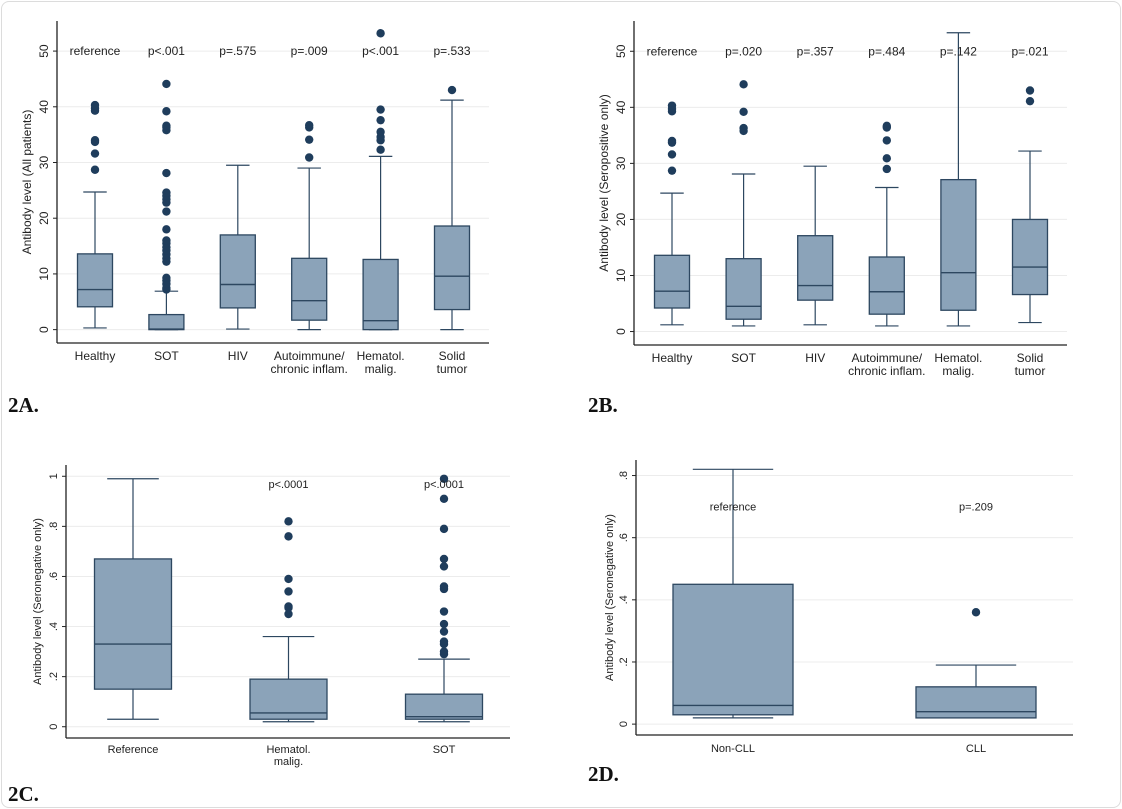 This screenshot has height=809, width=1122. Describe the element at coordinates (743, 51) in the screenshot. I see `p-value-annotation: p=.020` at that location.